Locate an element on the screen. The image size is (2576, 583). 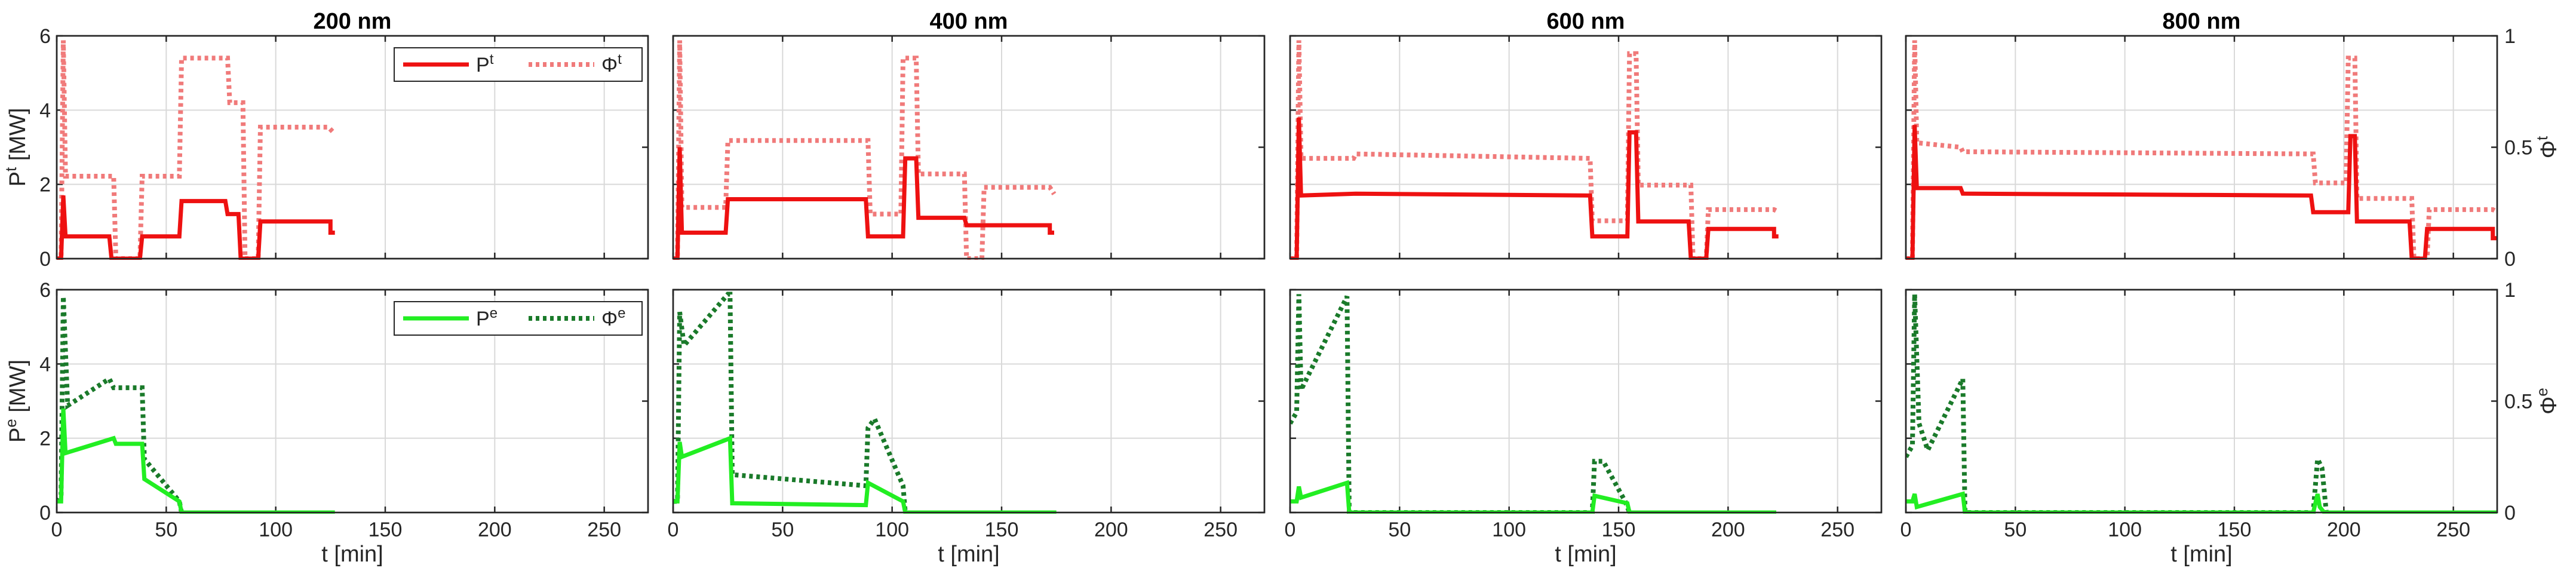
legend-label: Pe is located at coordinates (487, 318).